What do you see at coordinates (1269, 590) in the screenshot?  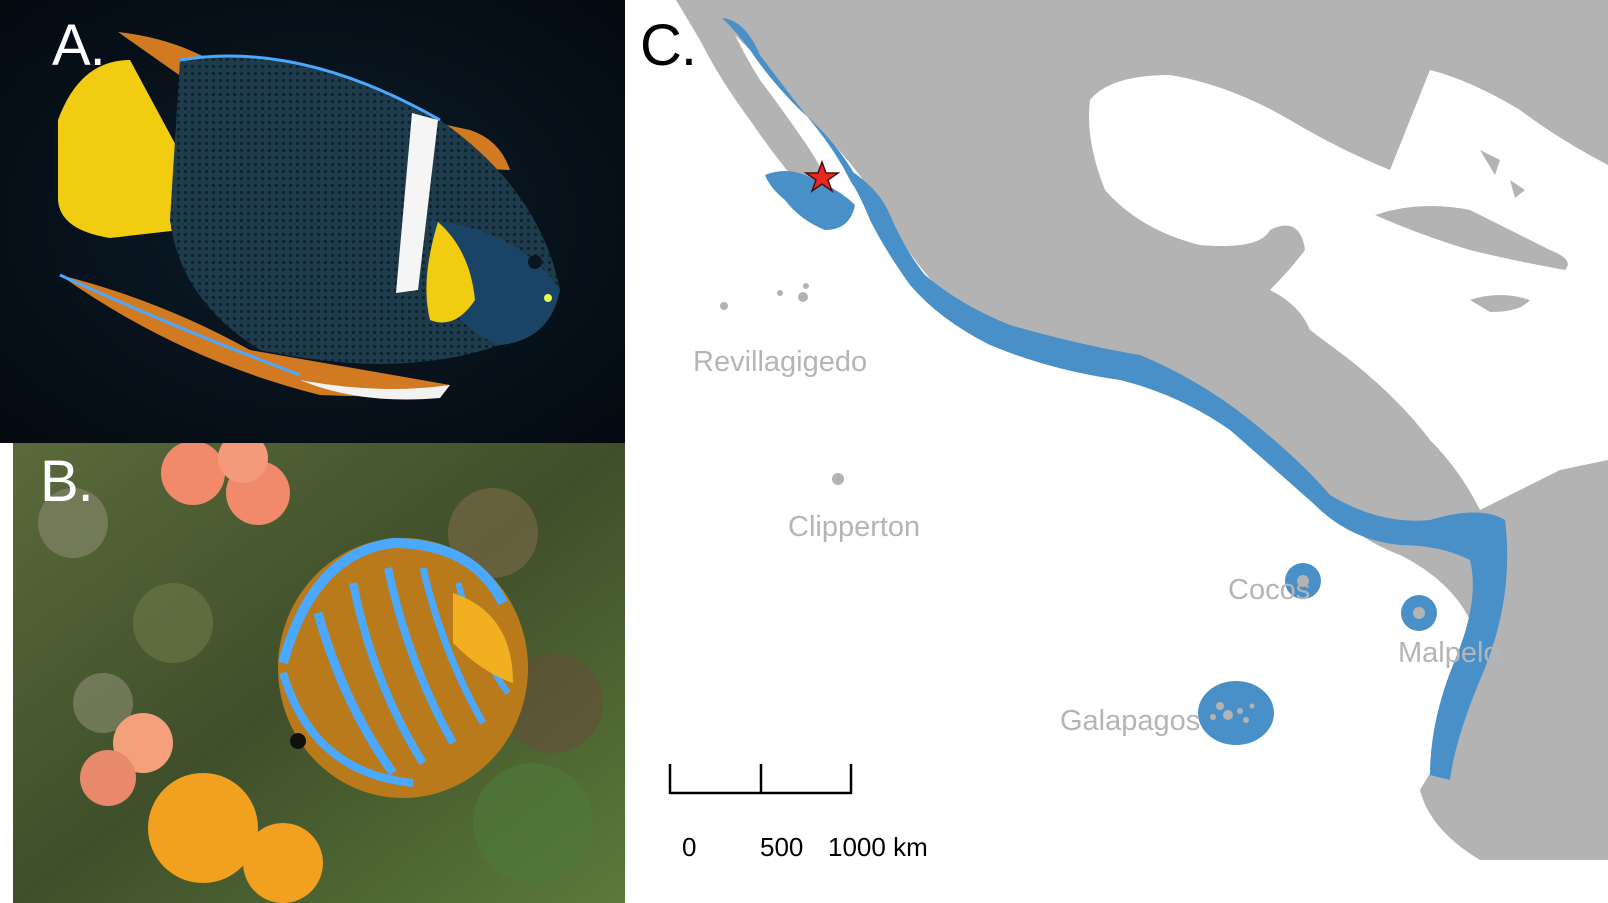 I see `label-cocos: Cocos` at bounding box center [1269, 590].